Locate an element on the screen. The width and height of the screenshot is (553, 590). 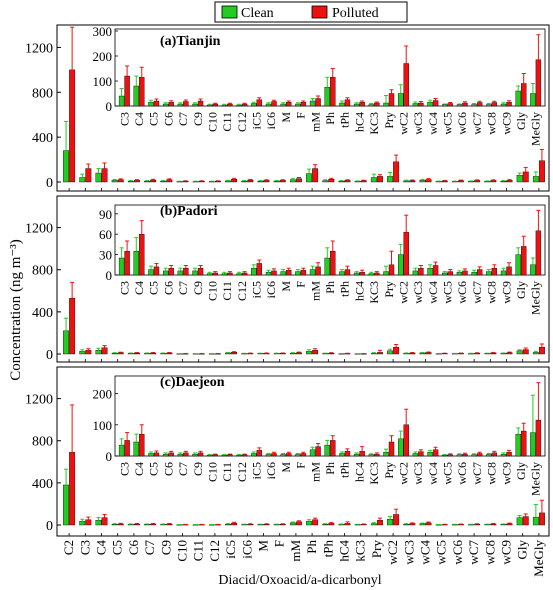
x-tick-label: wC4 is located at coordinates (425, 552).